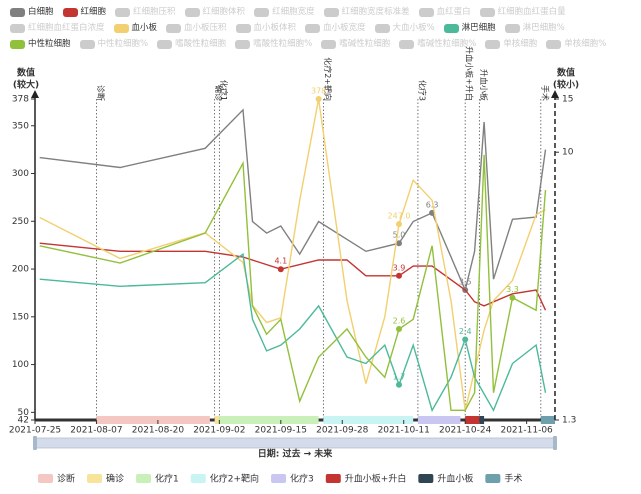 Image resolution: width=641 pixels, height=494 pixels. Describe the element at coordinates (511, 44) in the screenshot. I see `legend-item: 单核细胞` at that location.